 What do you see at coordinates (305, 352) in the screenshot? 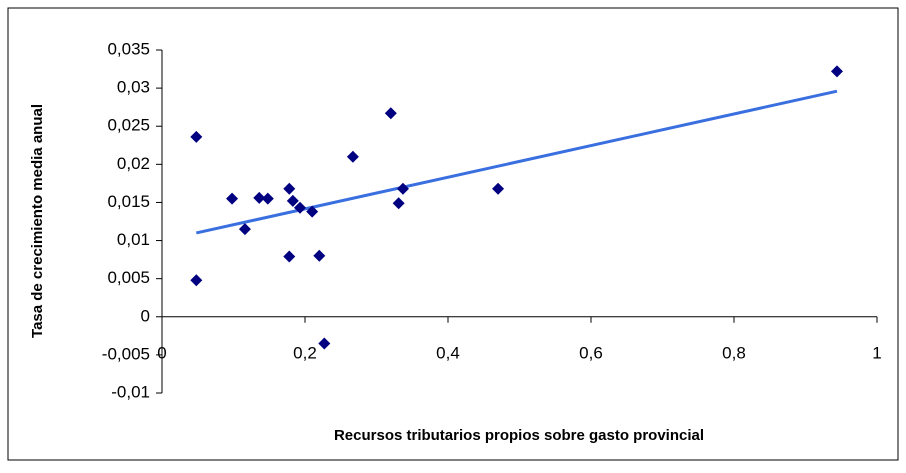
I see `x-tick-label: 0,2` at bounding box center [305, 352].